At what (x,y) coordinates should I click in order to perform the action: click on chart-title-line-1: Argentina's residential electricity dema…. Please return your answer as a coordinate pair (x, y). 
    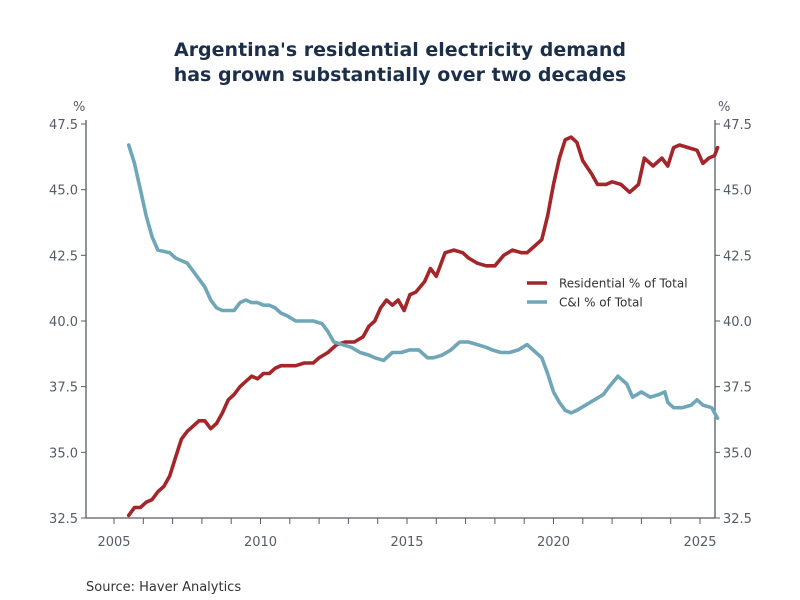
    Looking at the image, I should click on (399, 50).